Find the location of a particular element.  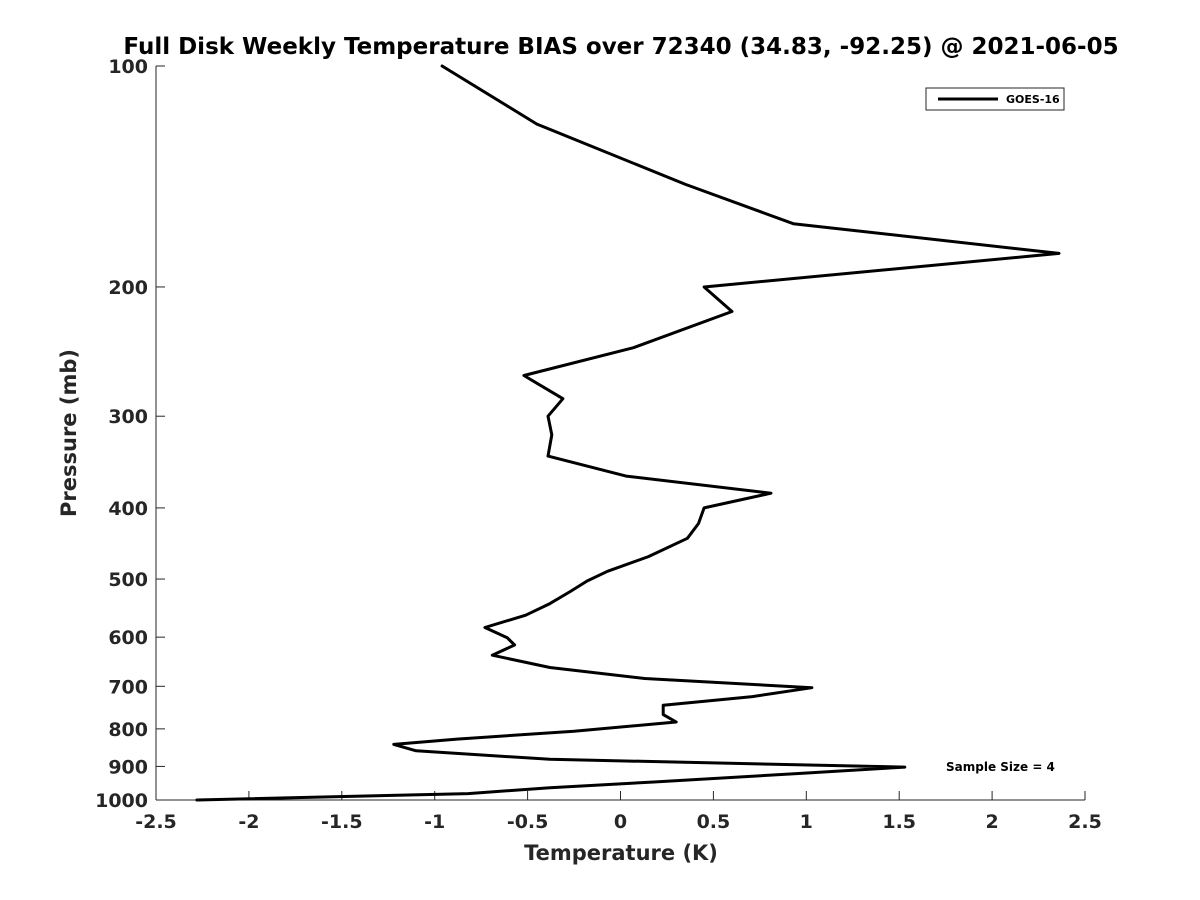

x-ticks: -2.5 -2 -1.5 -1 -0.5 0 0.5 1 1.5 2 2.5 is located at coordinates (618, 812).